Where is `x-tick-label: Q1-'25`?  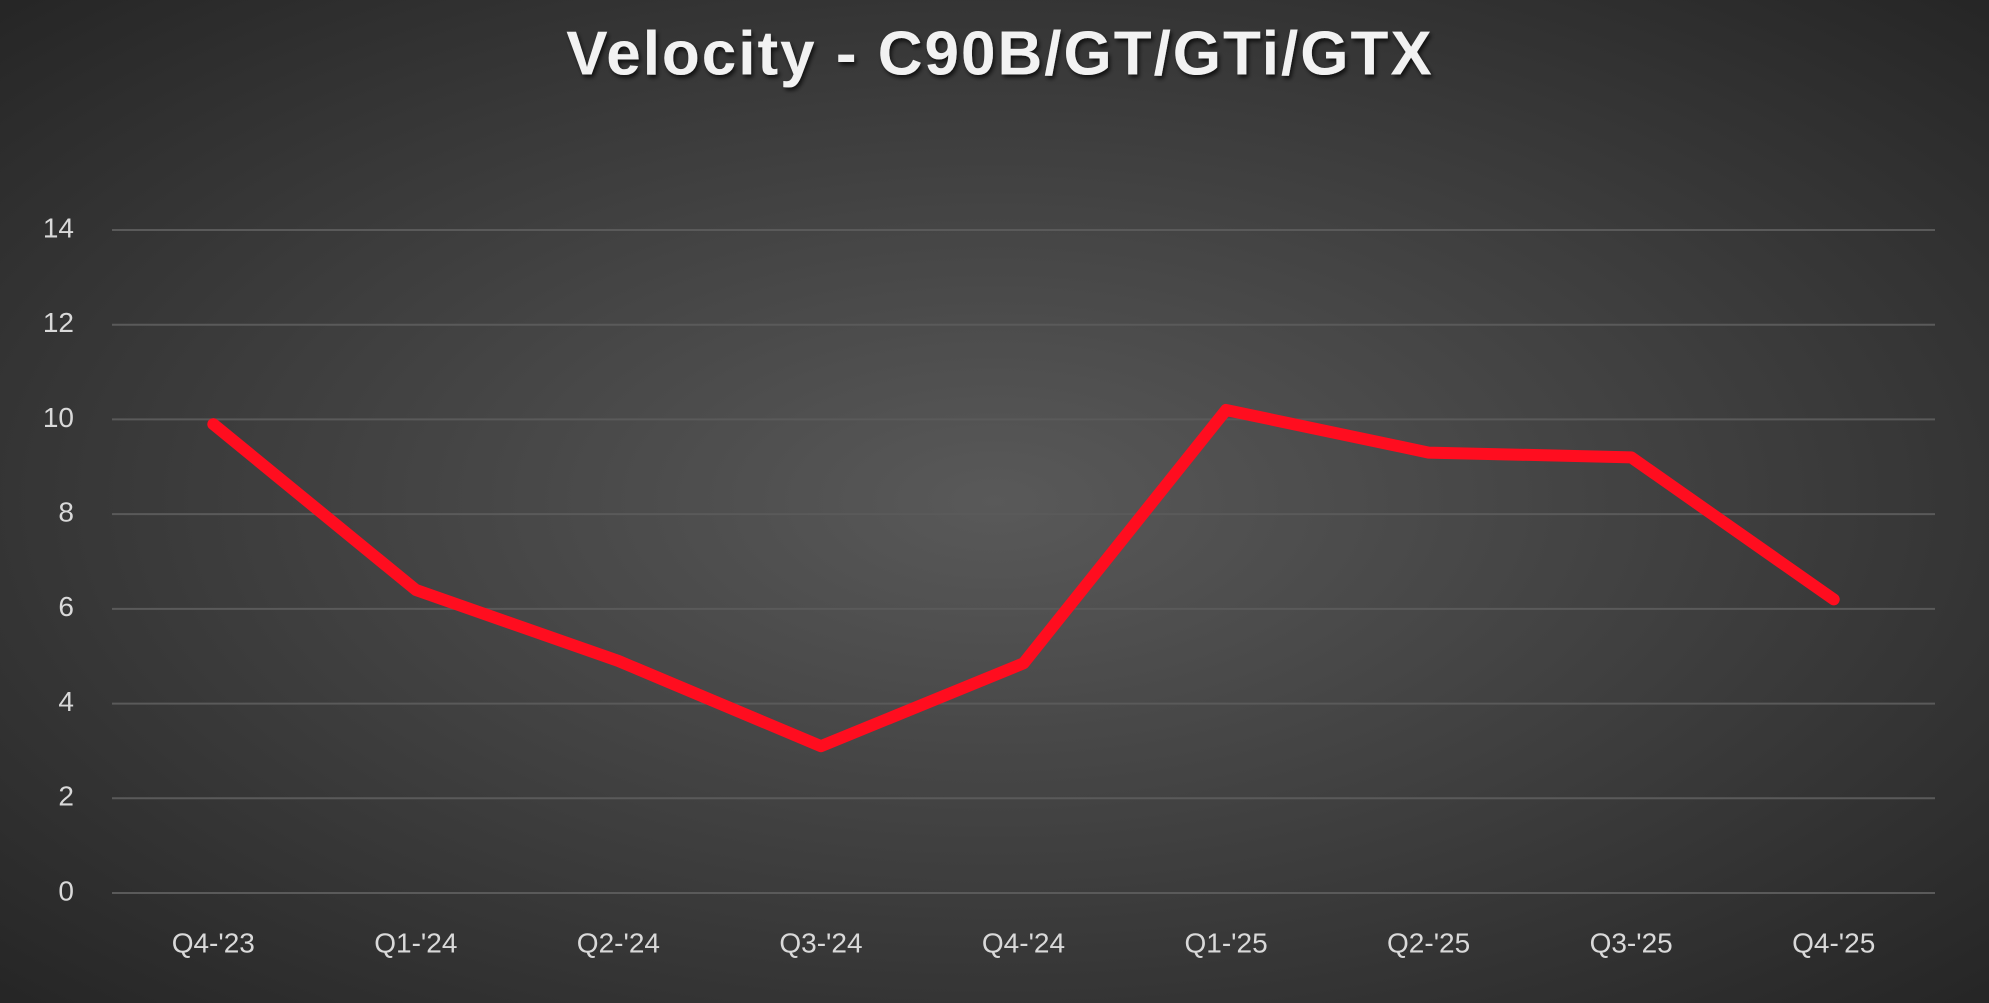 x-tick-label: Q1-'25 is located at coordinates (1225, 942).